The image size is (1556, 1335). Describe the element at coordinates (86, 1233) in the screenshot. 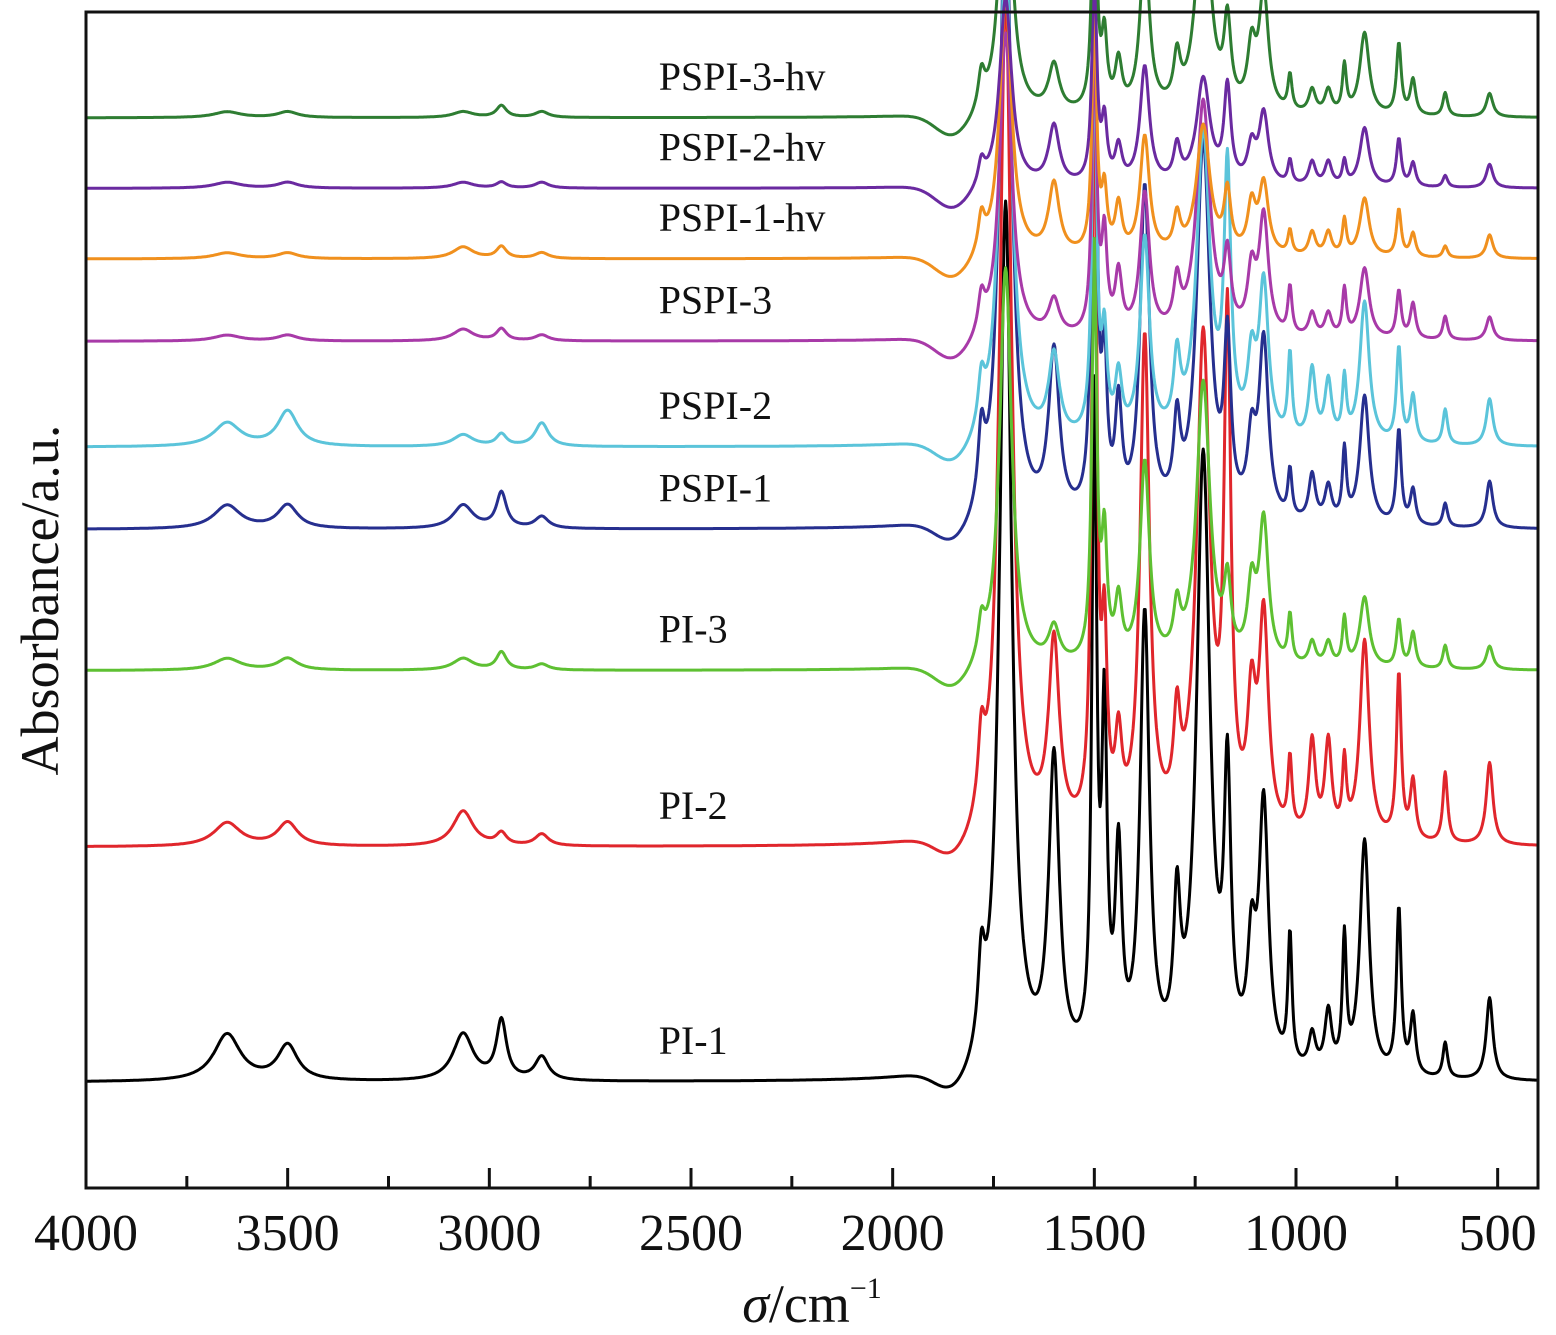

I see `x-tick-label: 4000` at that location.